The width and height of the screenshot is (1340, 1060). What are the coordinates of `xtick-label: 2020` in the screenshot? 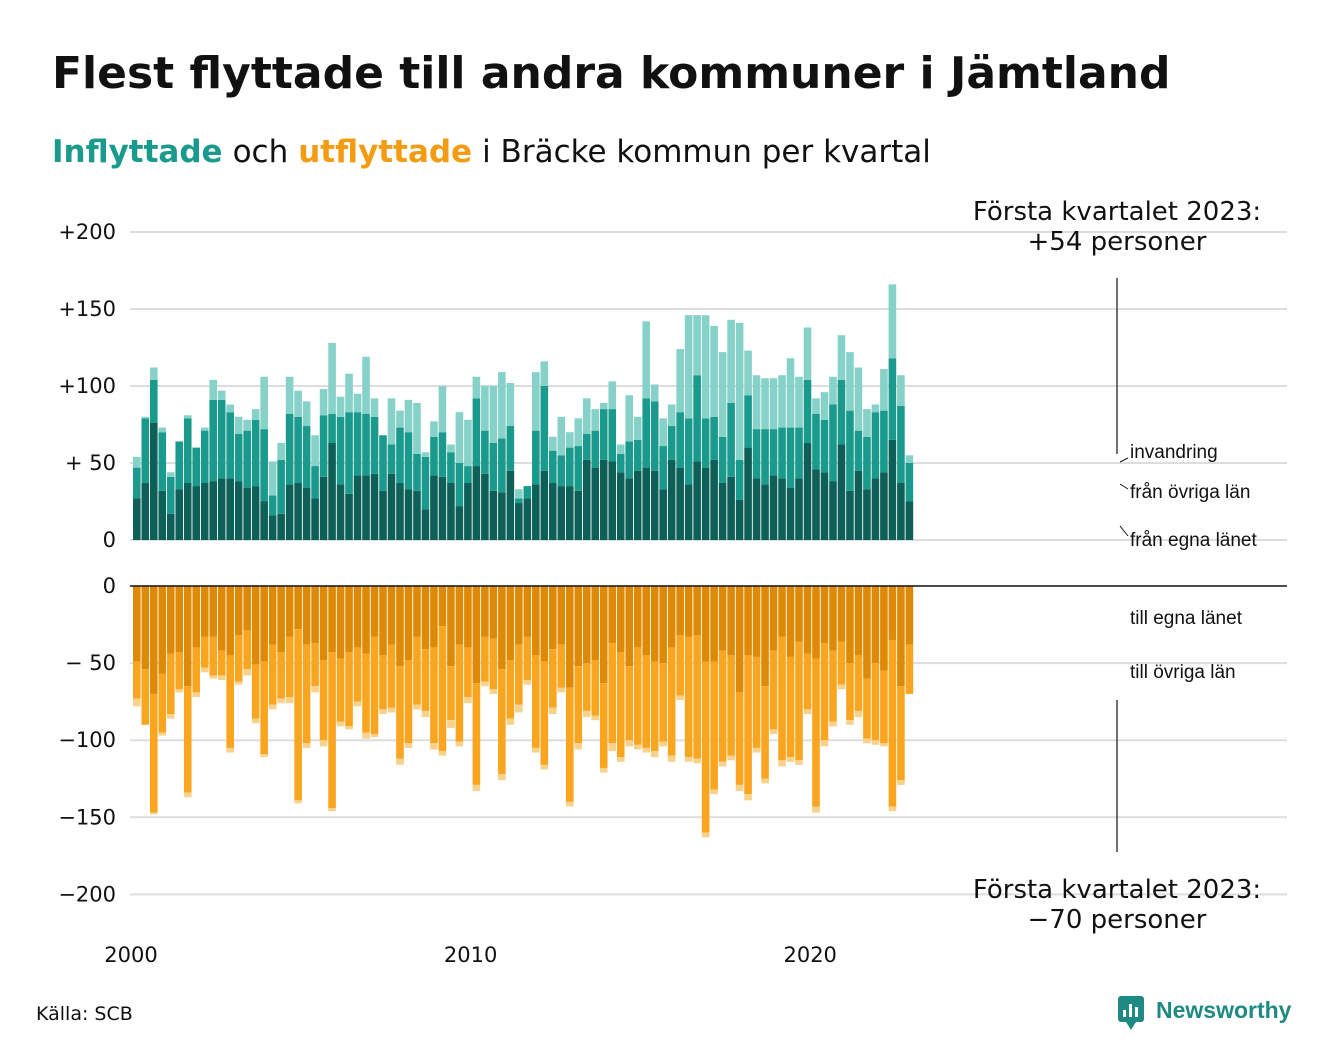 It's located at (809, 955).